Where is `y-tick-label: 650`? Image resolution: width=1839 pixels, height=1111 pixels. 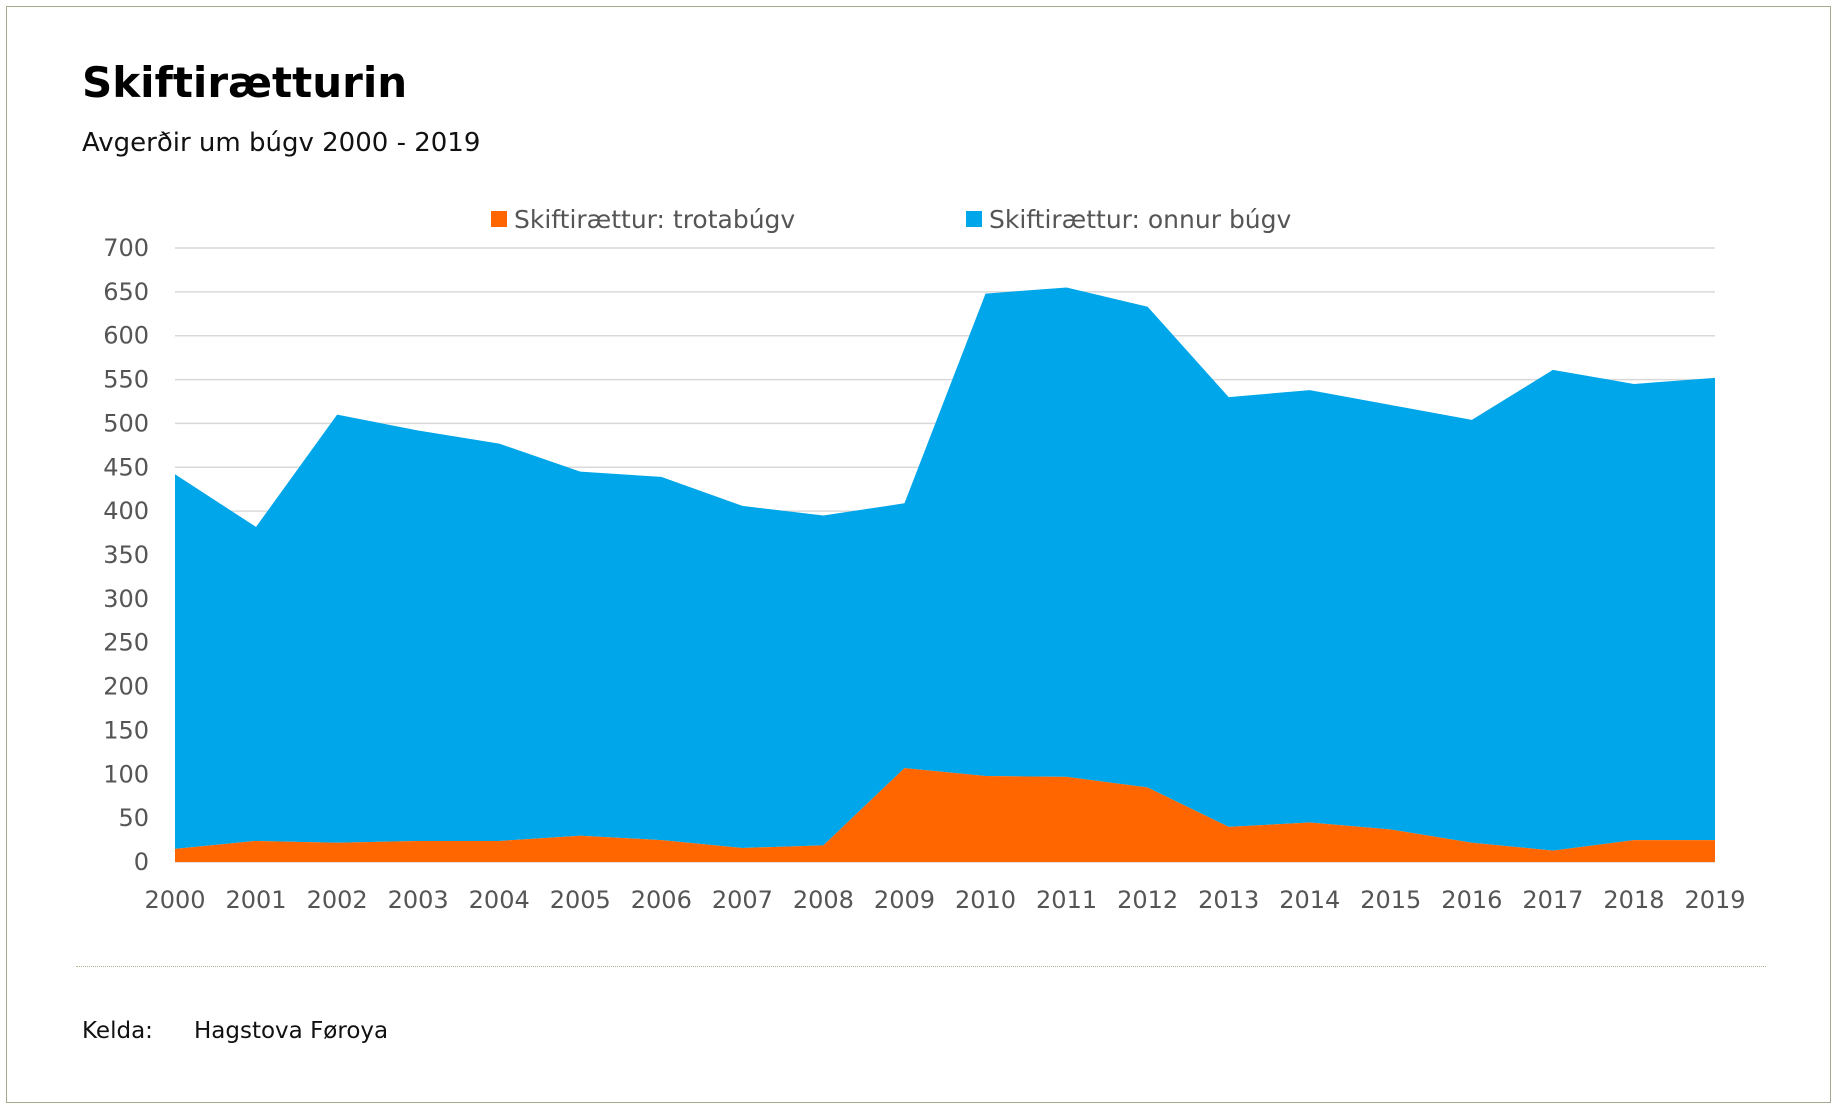 y-tick-label: 650 is located at coordinates (126, 292).